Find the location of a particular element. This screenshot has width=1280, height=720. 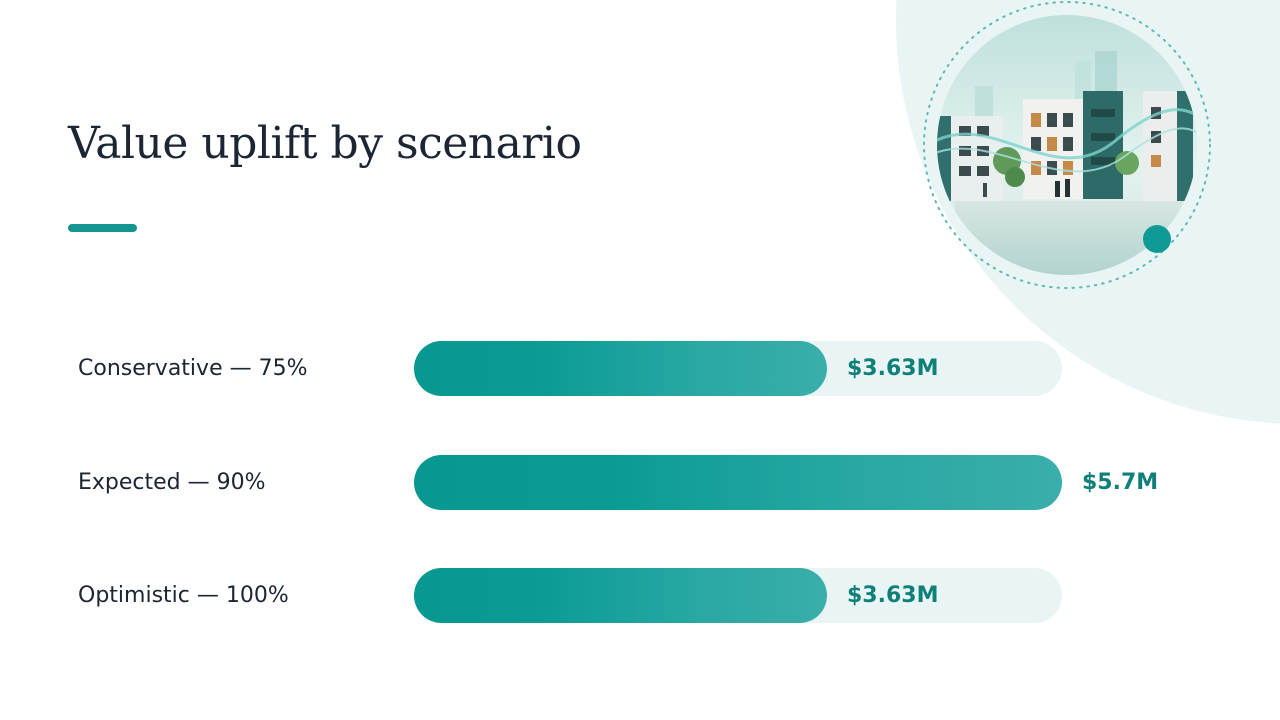

slide-title: Value uplift by scenario is located at coordinates (325, 143).